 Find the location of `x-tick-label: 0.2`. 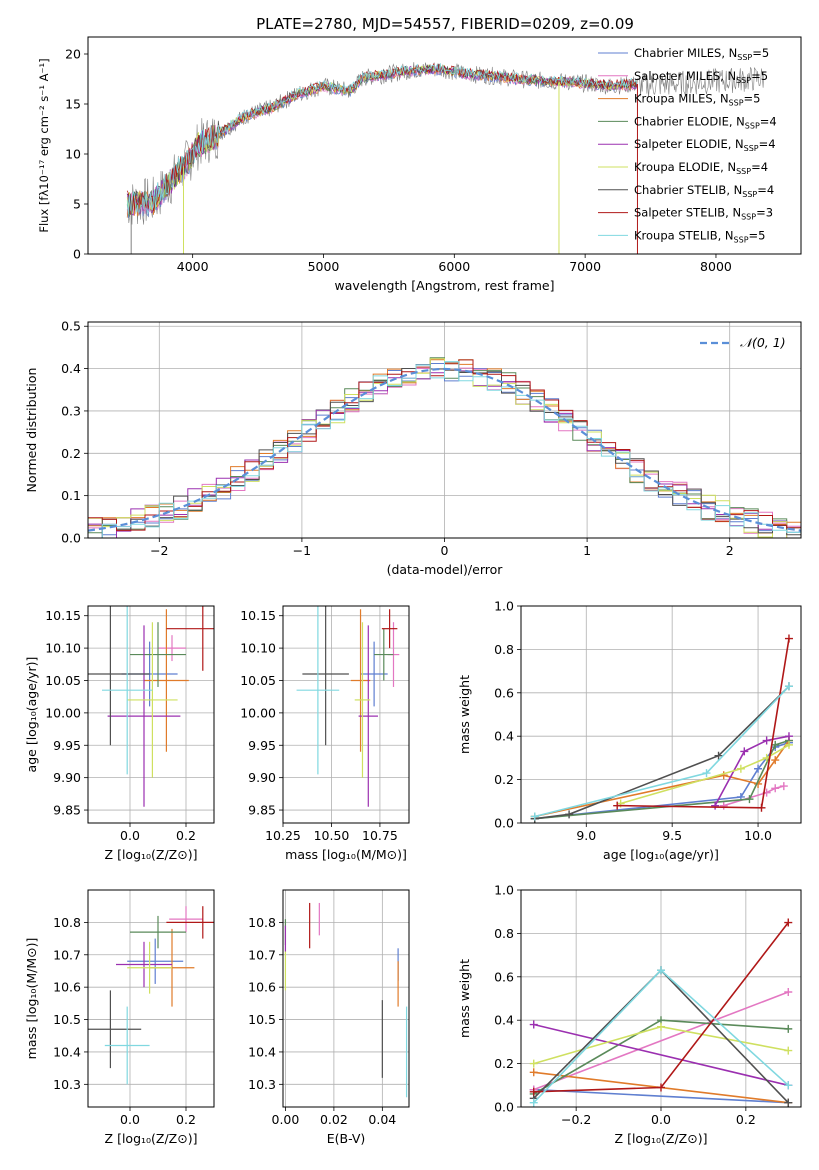

x-tick-label: 0.2 is located at coordinates (746, 1119).